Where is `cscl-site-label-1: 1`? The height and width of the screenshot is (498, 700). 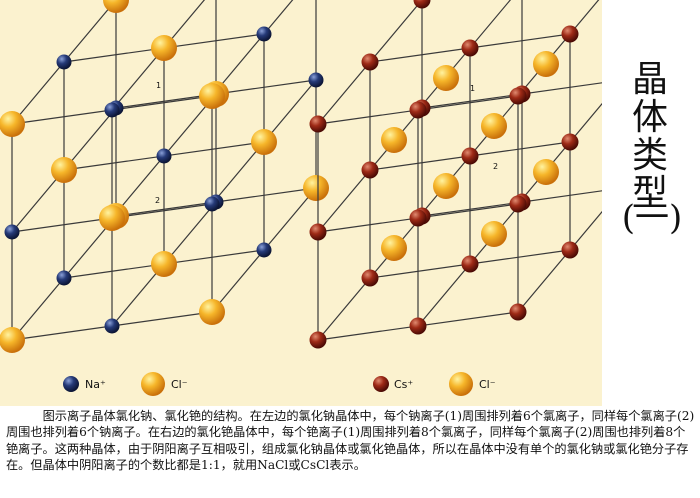
cscl-site-label-1: 1 is located at coordinates (472, 88).